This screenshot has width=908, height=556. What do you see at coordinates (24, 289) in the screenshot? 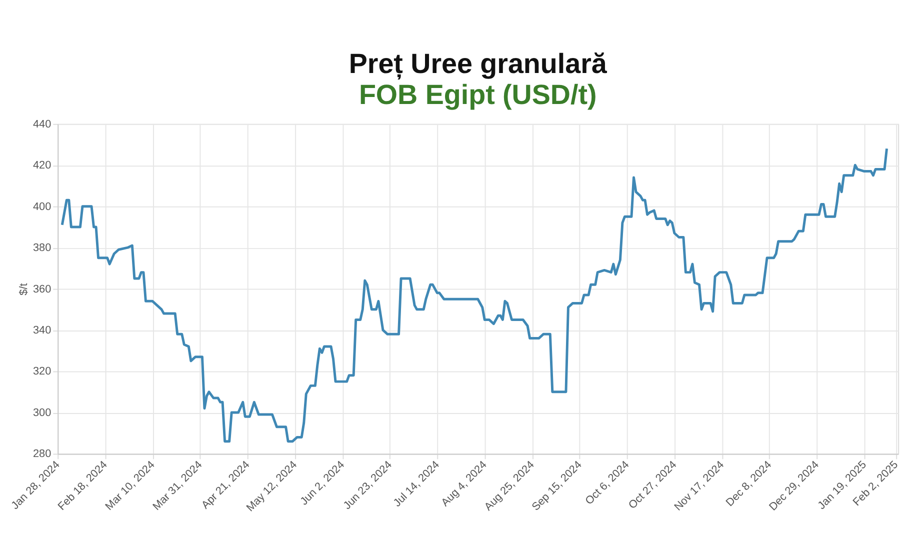
I see `y-axis-title: $/t` at bounding box center [24, 289].